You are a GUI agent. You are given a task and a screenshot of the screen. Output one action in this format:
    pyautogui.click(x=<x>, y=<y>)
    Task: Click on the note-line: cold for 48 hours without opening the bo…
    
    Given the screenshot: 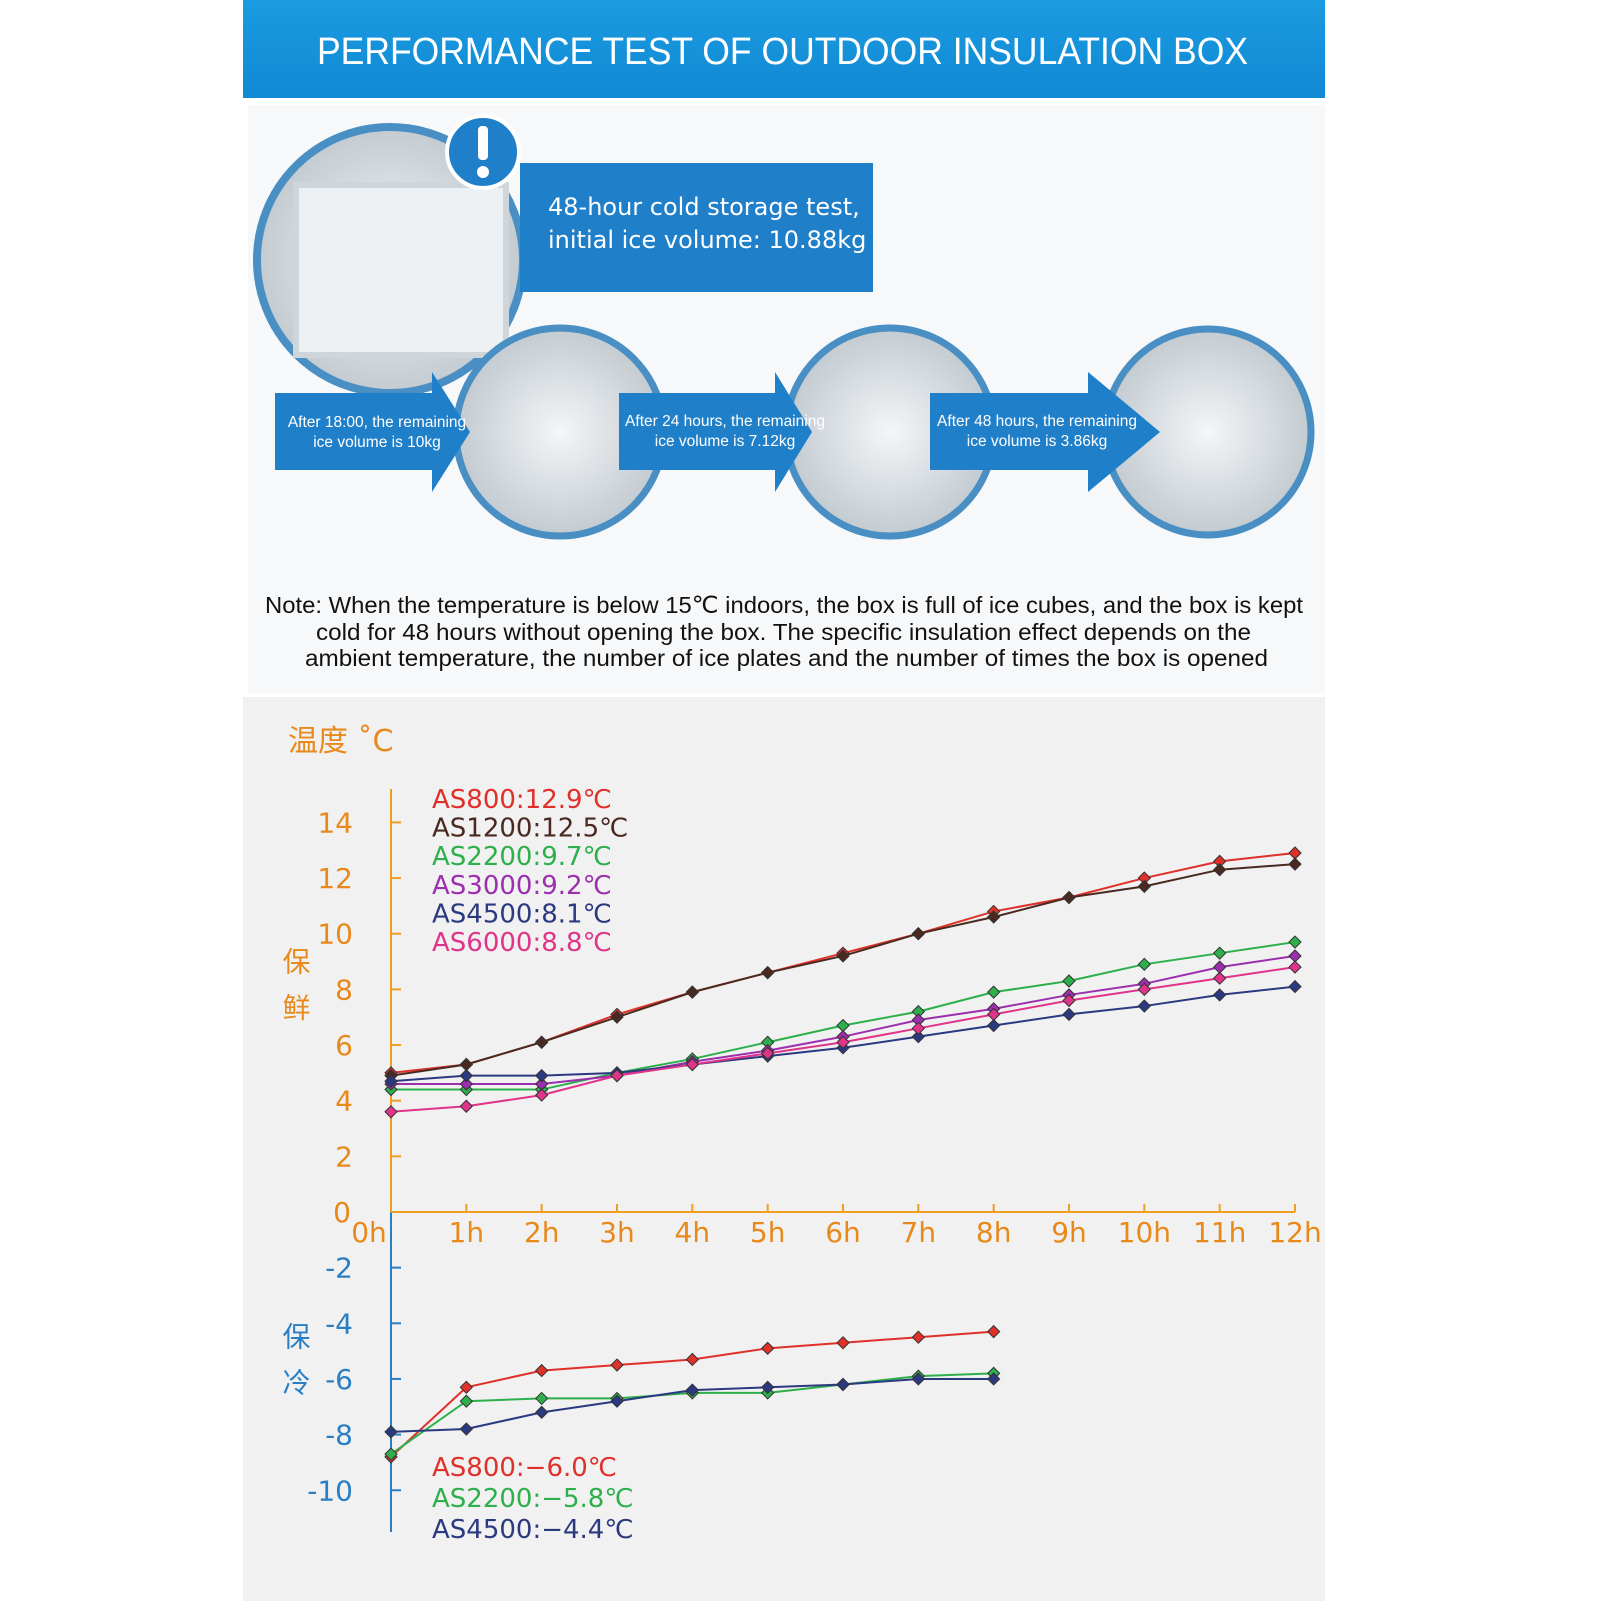 What is the action you would take?
    pyautogui.click(x=783, y=632)
    